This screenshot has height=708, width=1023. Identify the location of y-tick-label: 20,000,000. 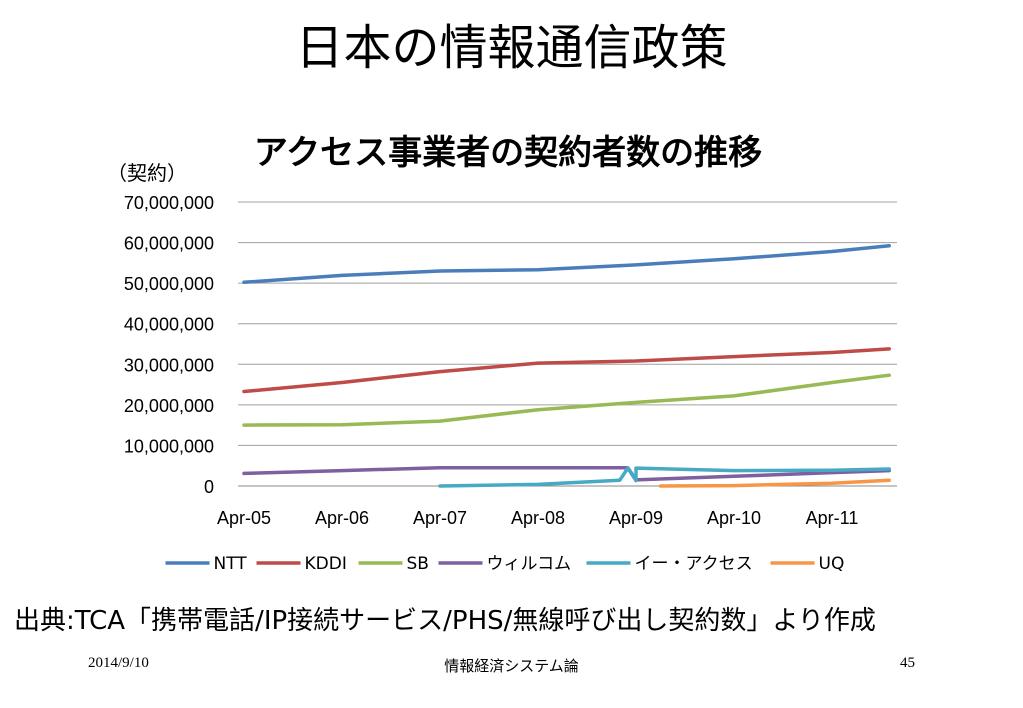
(169, 406).